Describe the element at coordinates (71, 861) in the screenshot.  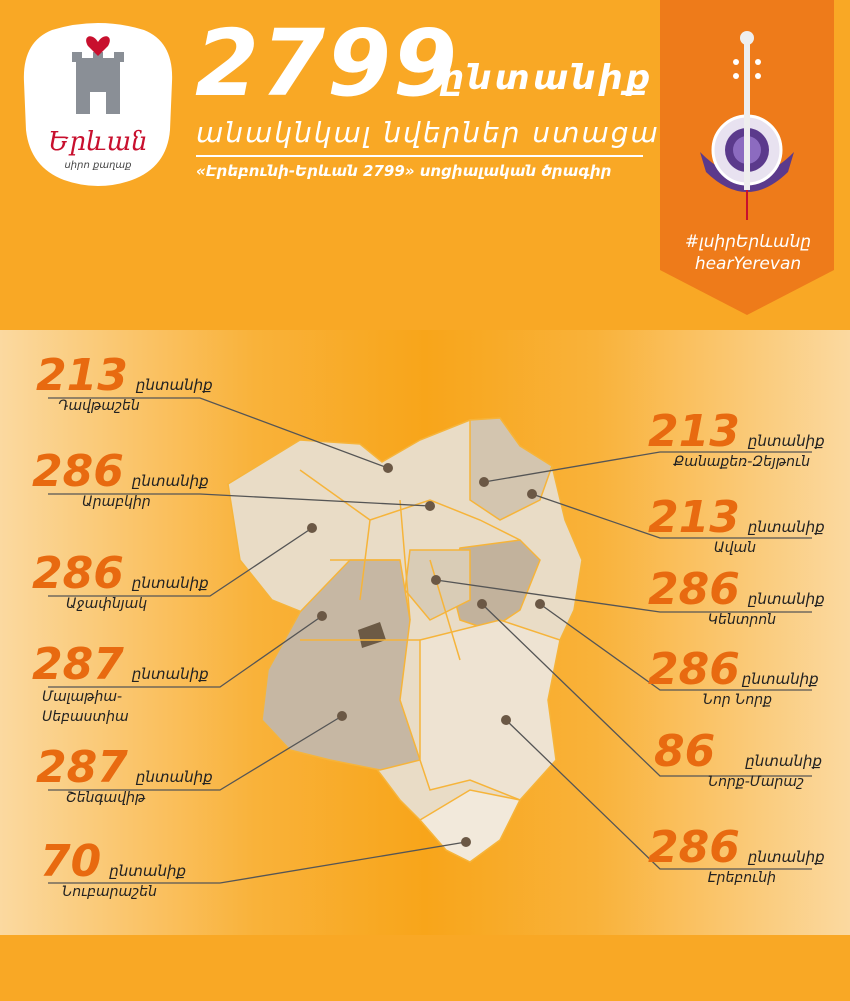
I see `family-count: 70` at that location.